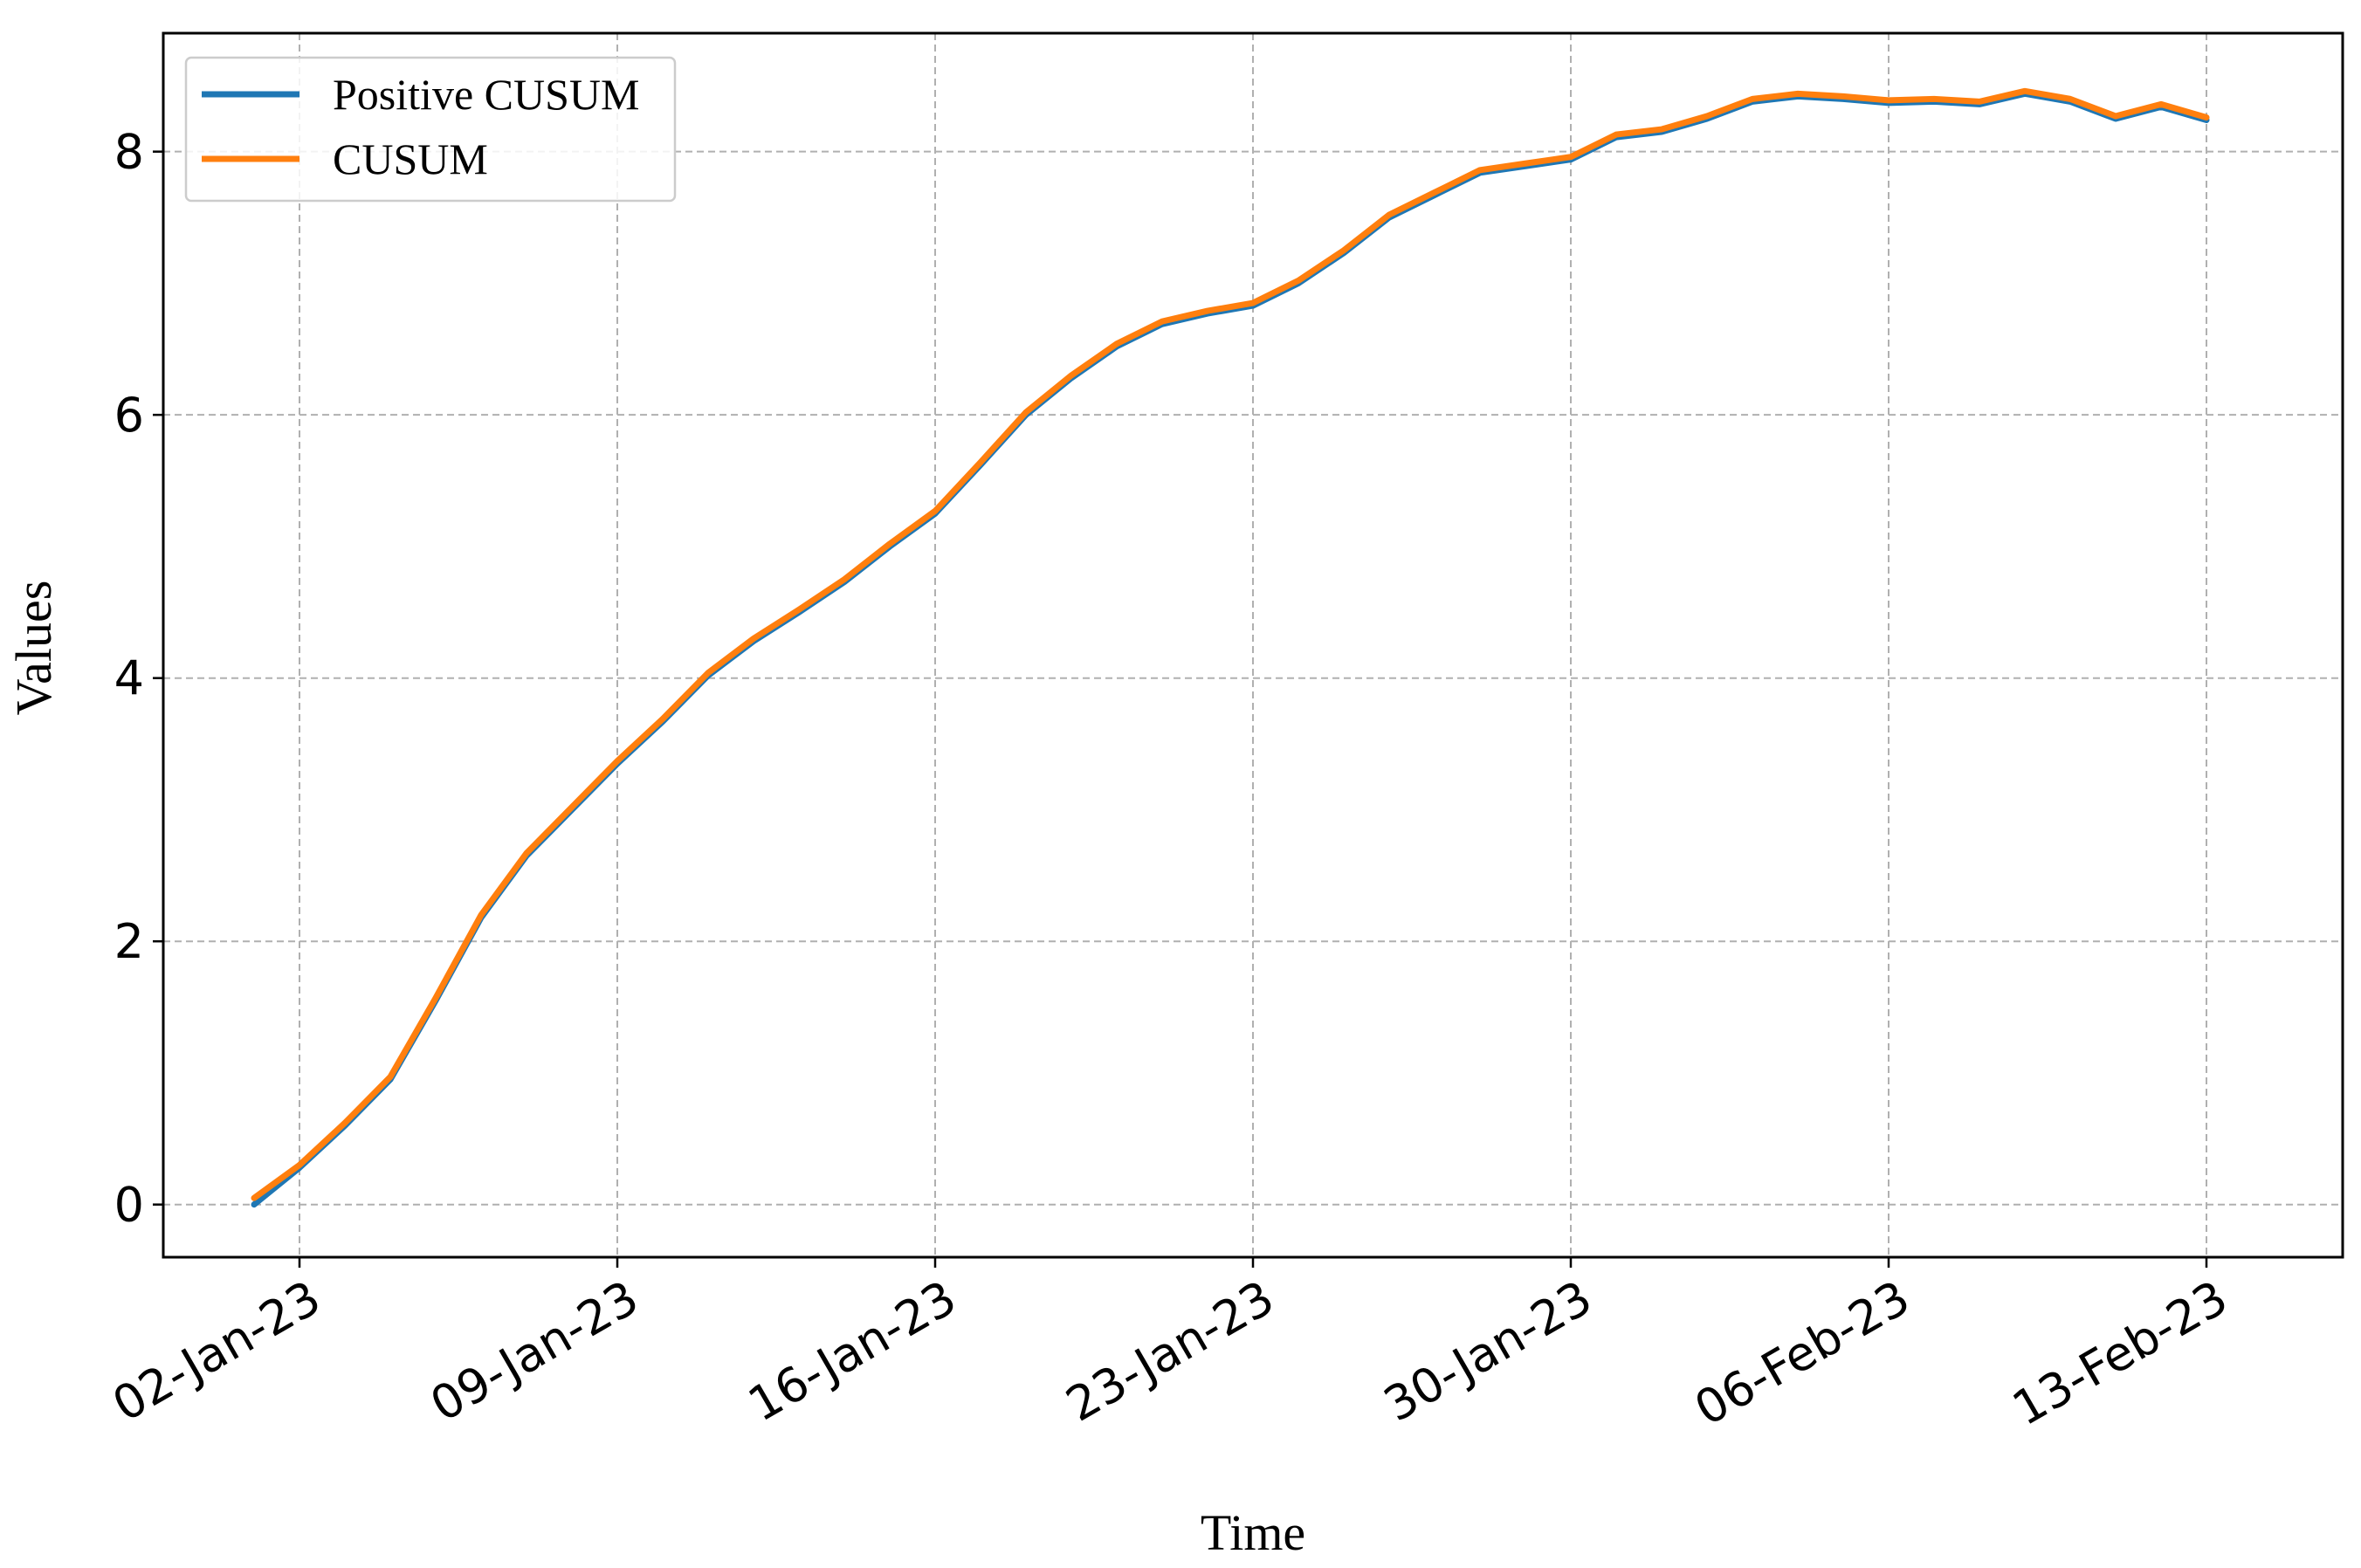 This screenshot has width=2361, height=1568. What do you see at coordinates (217, 1351) in the screenshot?
I see `x-tick-label: 02-Jan-23` at bounding box center [217, 1351].